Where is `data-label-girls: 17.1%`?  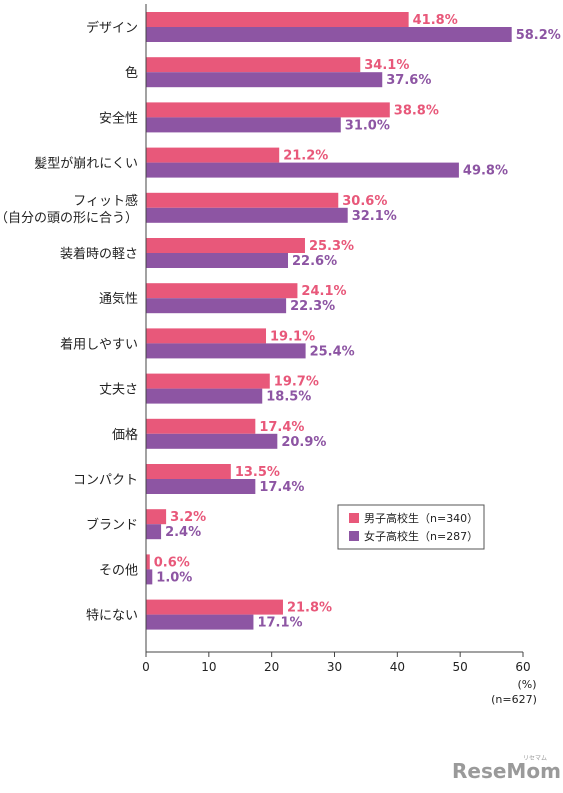
data-label-girls: 17.1% is located at coordinates (279, 623).